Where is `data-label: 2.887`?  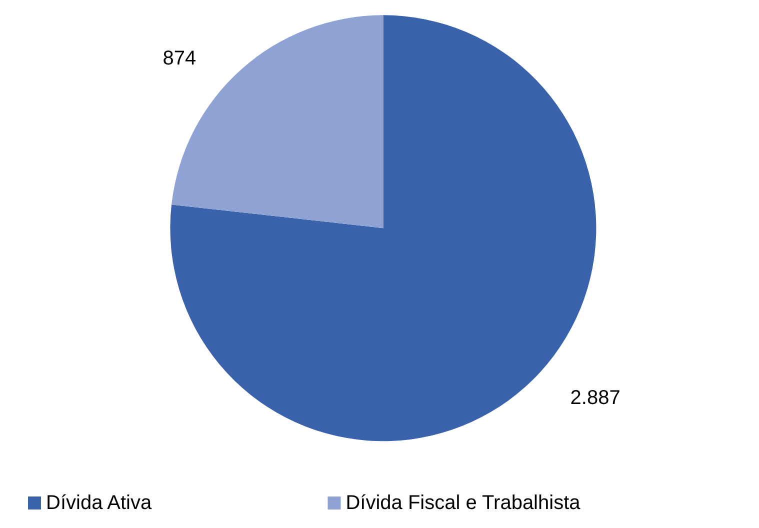 data-label: 2.887 is located at coordinates (595, 398).